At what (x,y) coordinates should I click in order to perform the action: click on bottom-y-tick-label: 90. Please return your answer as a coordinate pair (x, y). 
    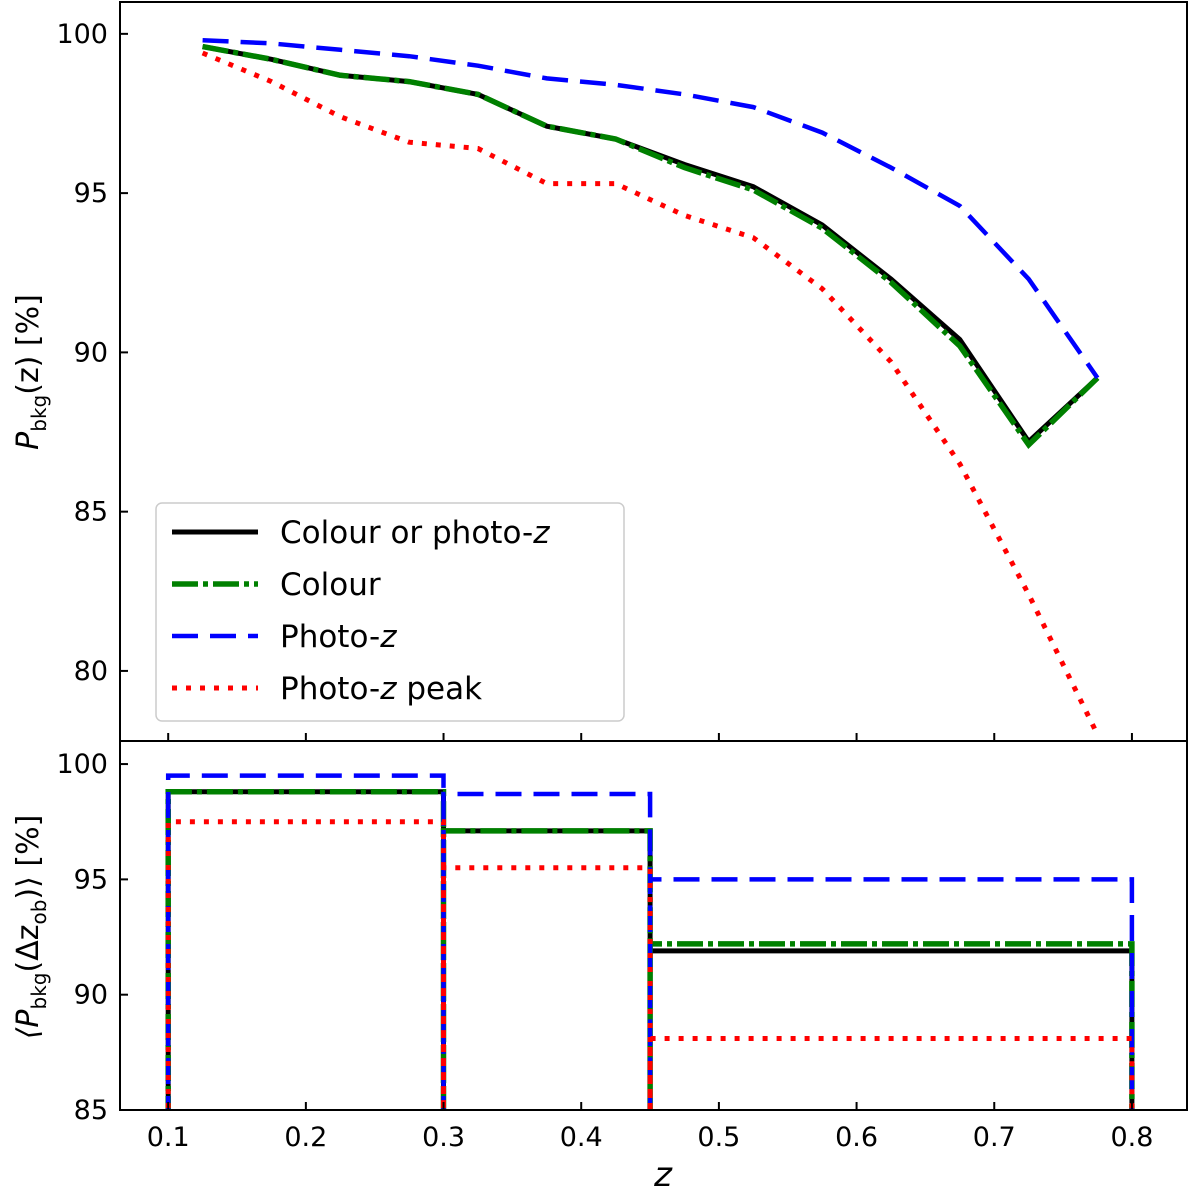
    Looking at the image, I should click on (91, 995).